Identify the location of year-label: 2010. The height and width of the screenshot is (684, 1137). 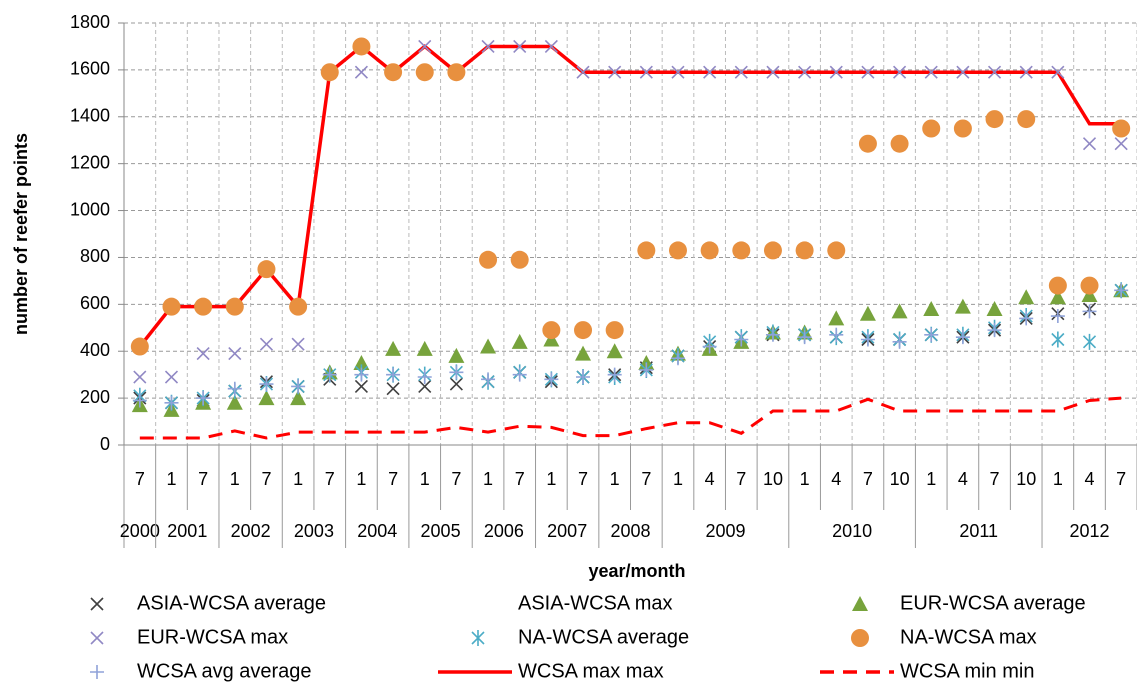
(852, 531).